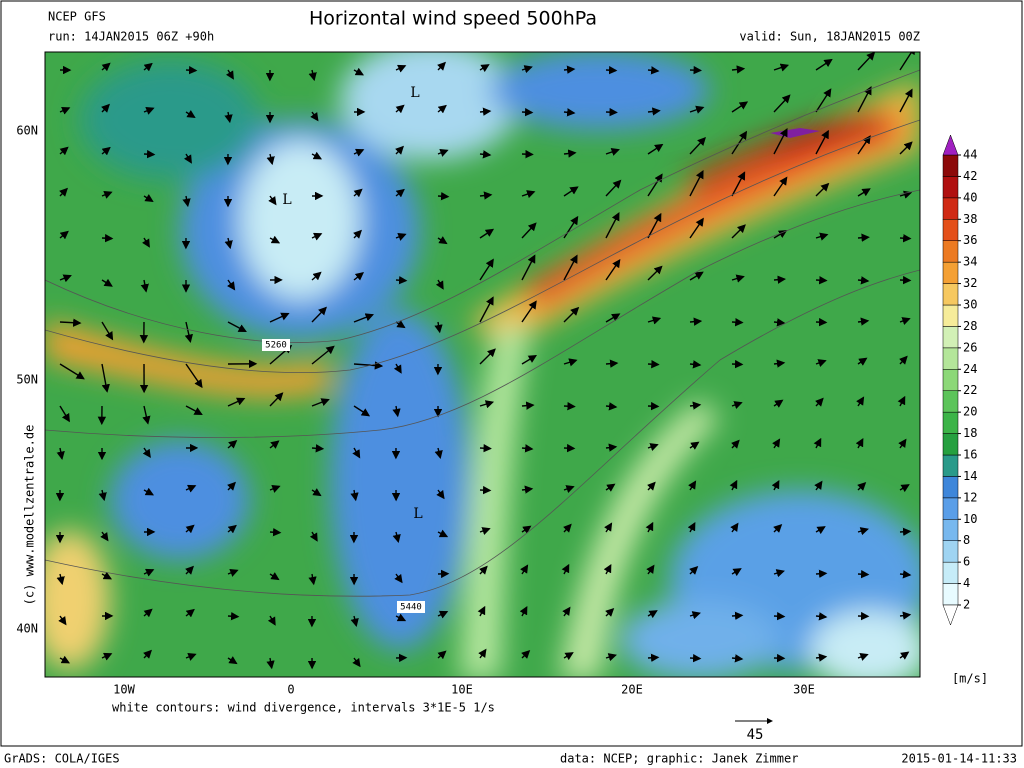 This screenshot has width=1024, height=768. What do you see at coordinates (970, 369) in the screenshot?
I see `colorbar-tick-label: 24` at bounding box center [970, 369].